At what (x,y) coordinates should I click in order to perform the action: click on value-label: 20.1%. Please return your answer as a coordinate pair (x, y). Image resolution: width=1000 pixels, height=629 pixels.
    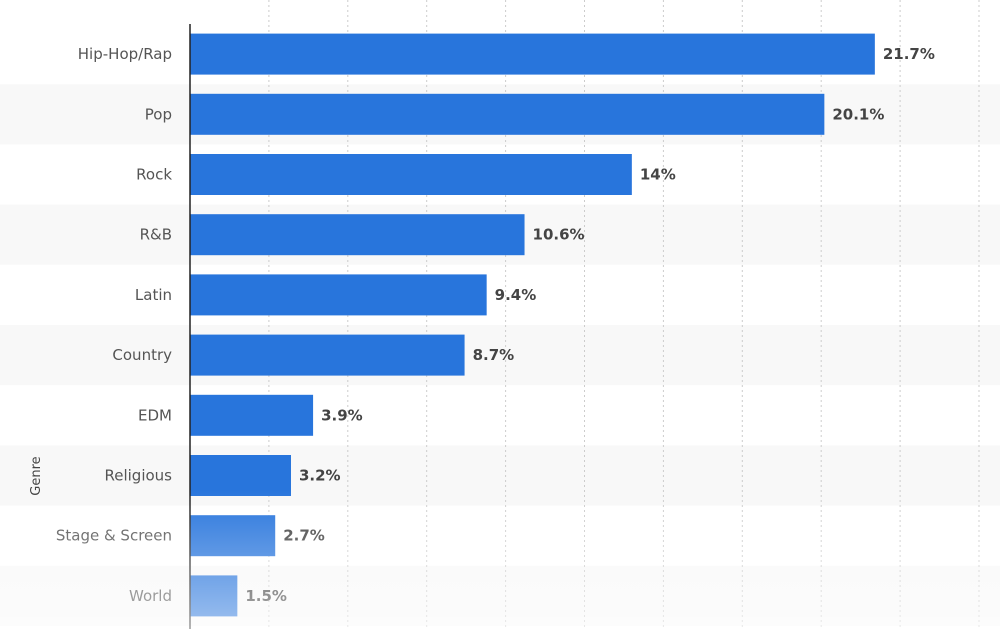
    Looking at the image, I should click on (858, 114).